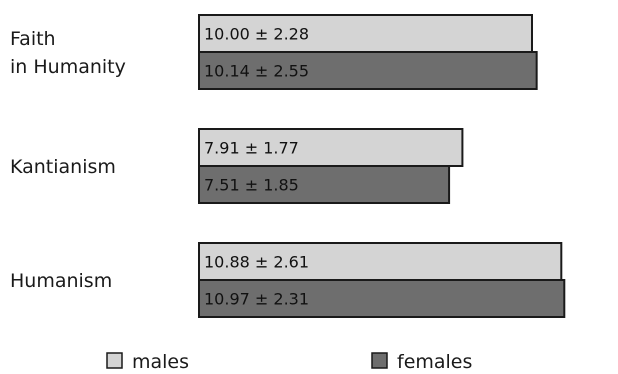 The image size is (618, 374). Describe the element at coordinates (256, 34) in the screenshot. I see `data-label: 10.00 ± 2.28` at that location.